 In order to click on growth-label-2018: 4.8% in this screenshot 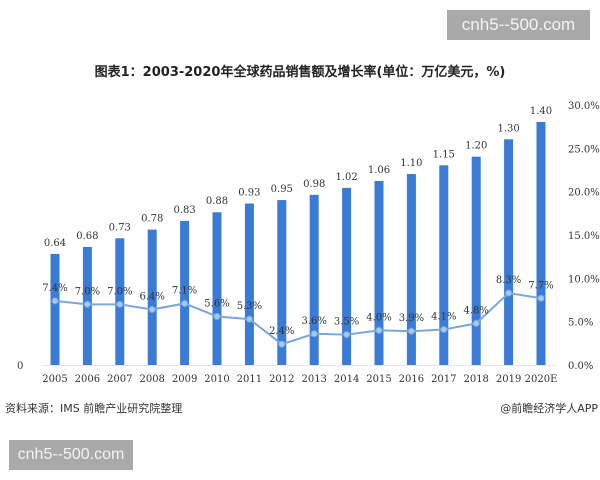, I will do `click(475, 310)`.